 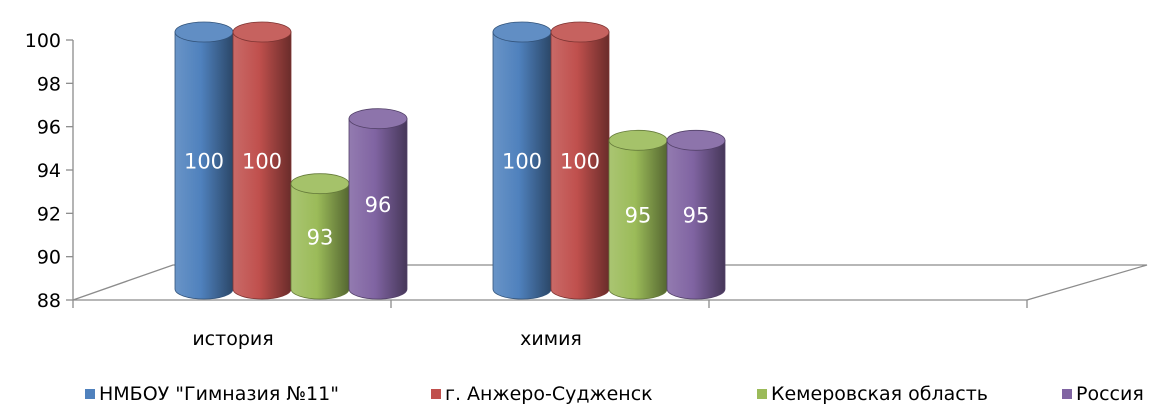 I want to click on y-tick-label: 92, so click(x=49, y=214).